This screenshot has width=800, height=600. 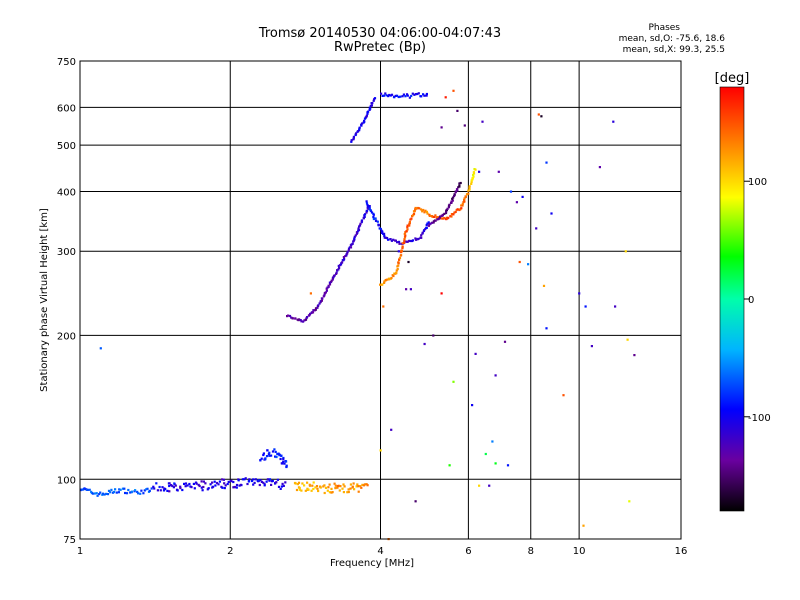 What do you see at coordinates (380, 551) in the screenshot?
I see `x-tick-label: 4` at bounding box center [380, 551].